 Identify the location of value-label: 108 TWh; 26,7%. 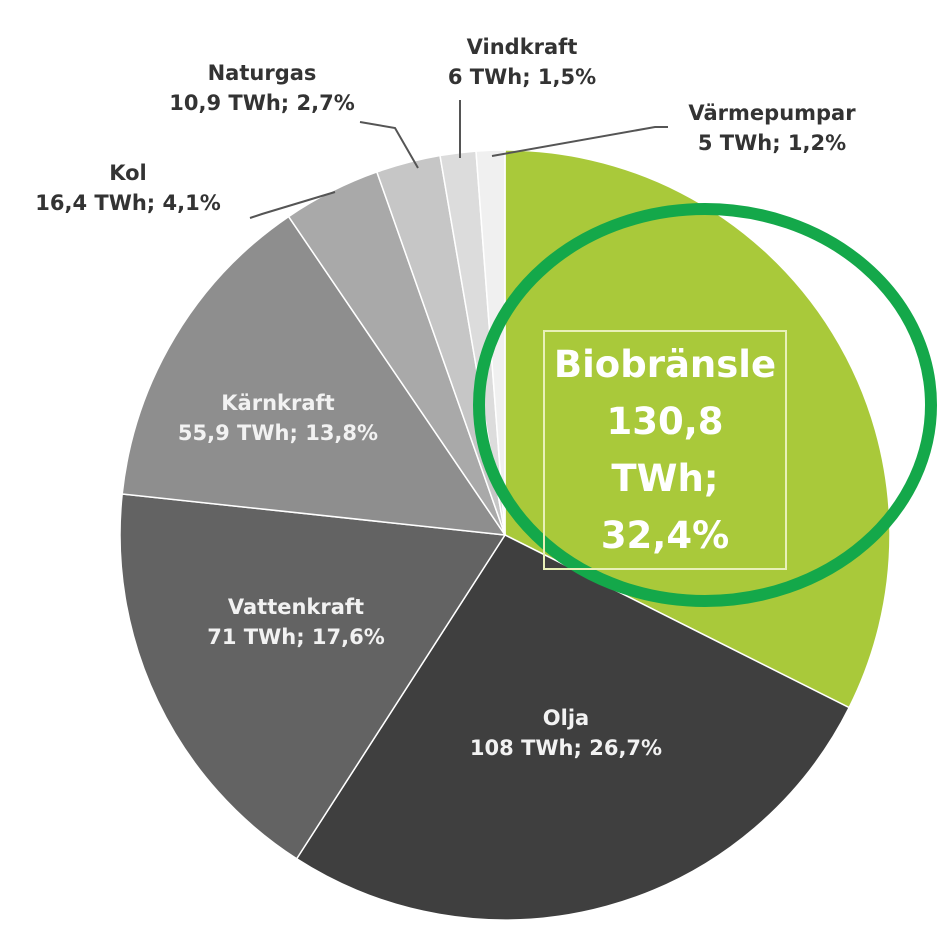
(566, 748).